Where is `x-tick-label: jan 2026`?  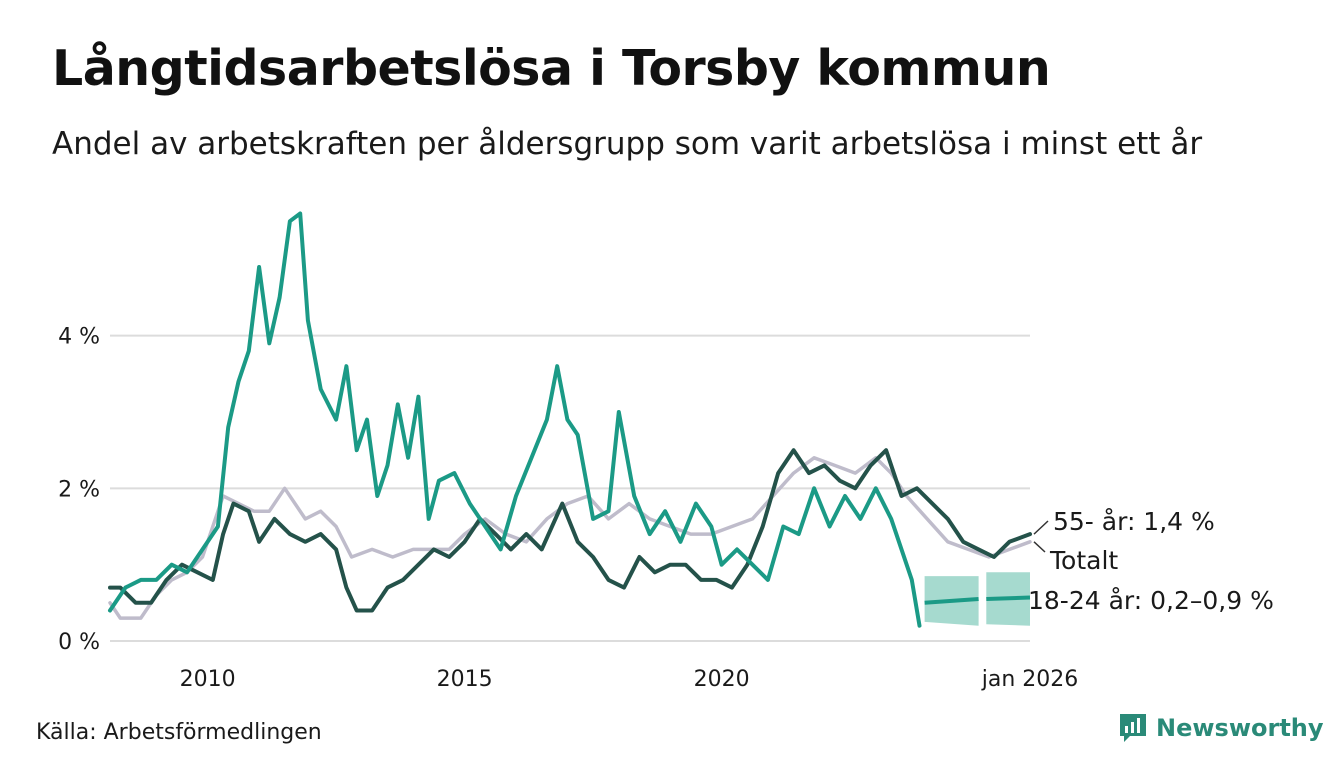
x-tick-label: jan 2026 is located at coordinates (1030, 679).